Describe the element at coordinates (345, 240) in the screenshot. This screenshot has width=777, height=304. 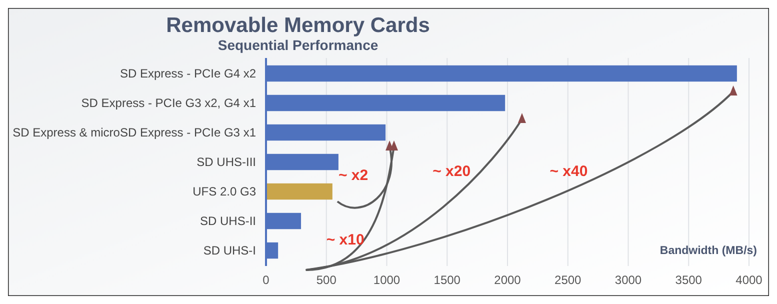
I see `annotation: ~ x10` at that location.